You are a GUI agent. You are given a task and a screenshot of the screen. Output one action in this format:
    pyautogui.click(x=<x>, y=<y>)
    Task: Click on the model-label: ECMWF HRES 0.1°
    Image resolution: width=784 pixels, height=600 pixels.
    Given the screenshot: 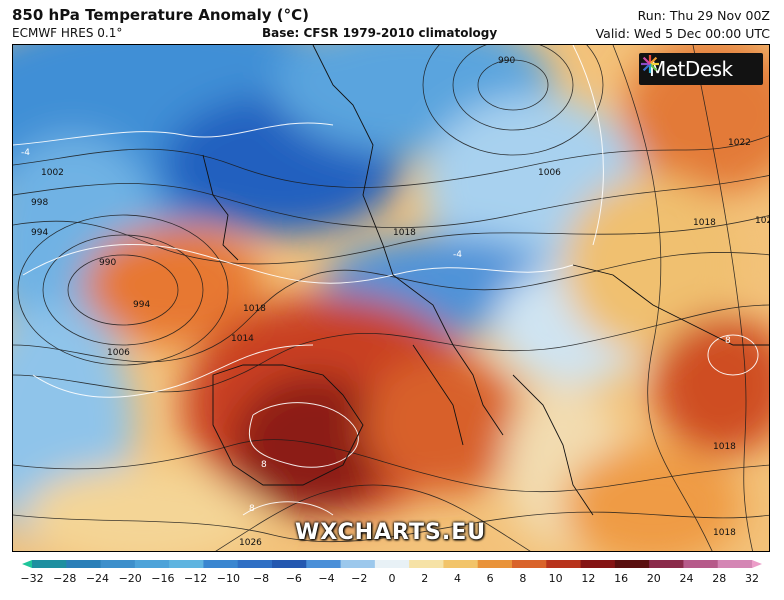 What is the action you would take?
    pyautogui.click(x=67, y=33)
    